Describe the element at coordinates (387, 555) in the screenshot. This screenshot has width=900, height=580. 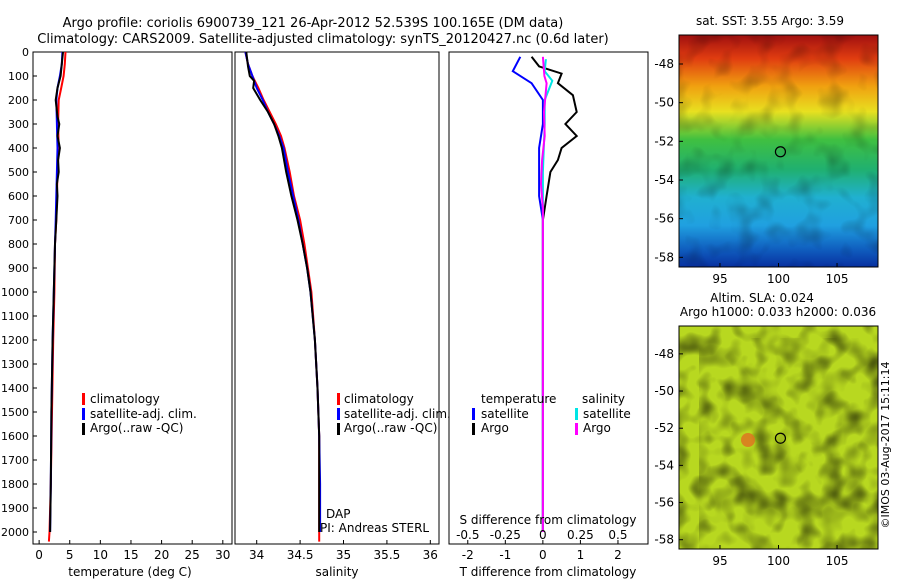
I see `x-tick-label: 35.5` at that location.